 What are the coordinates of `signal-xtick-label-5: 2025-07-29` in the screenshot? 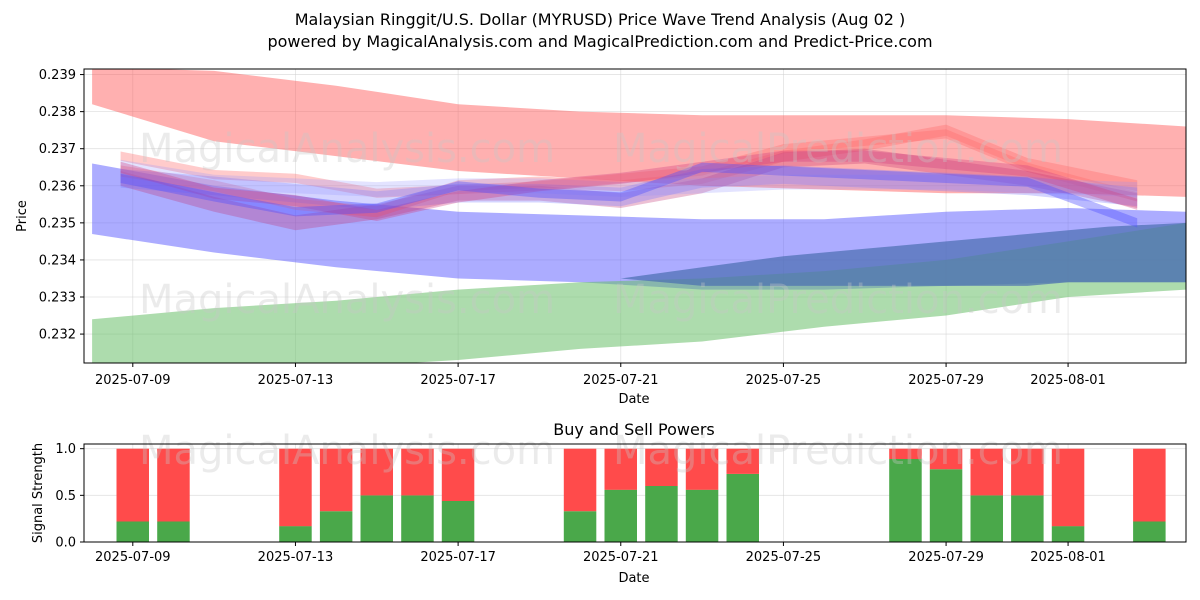 It's located at (946, 557).